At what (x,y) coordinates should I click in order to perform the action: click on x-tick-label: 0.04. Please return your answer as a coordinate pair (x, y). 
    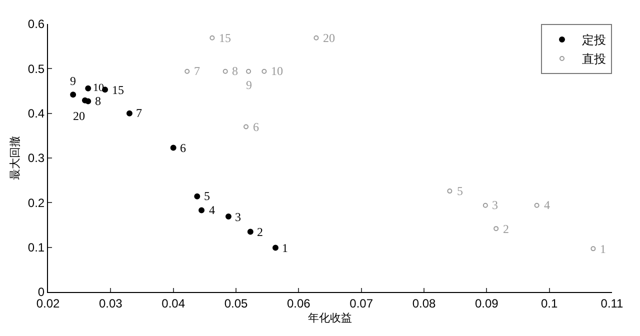
    Looking at the image, I should click on (174, 303).